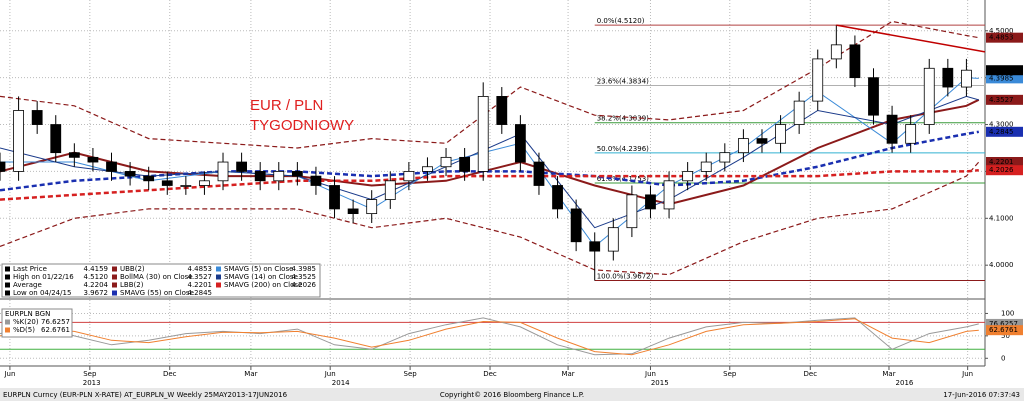  I want to click on footer-bar, so click(512, 394).